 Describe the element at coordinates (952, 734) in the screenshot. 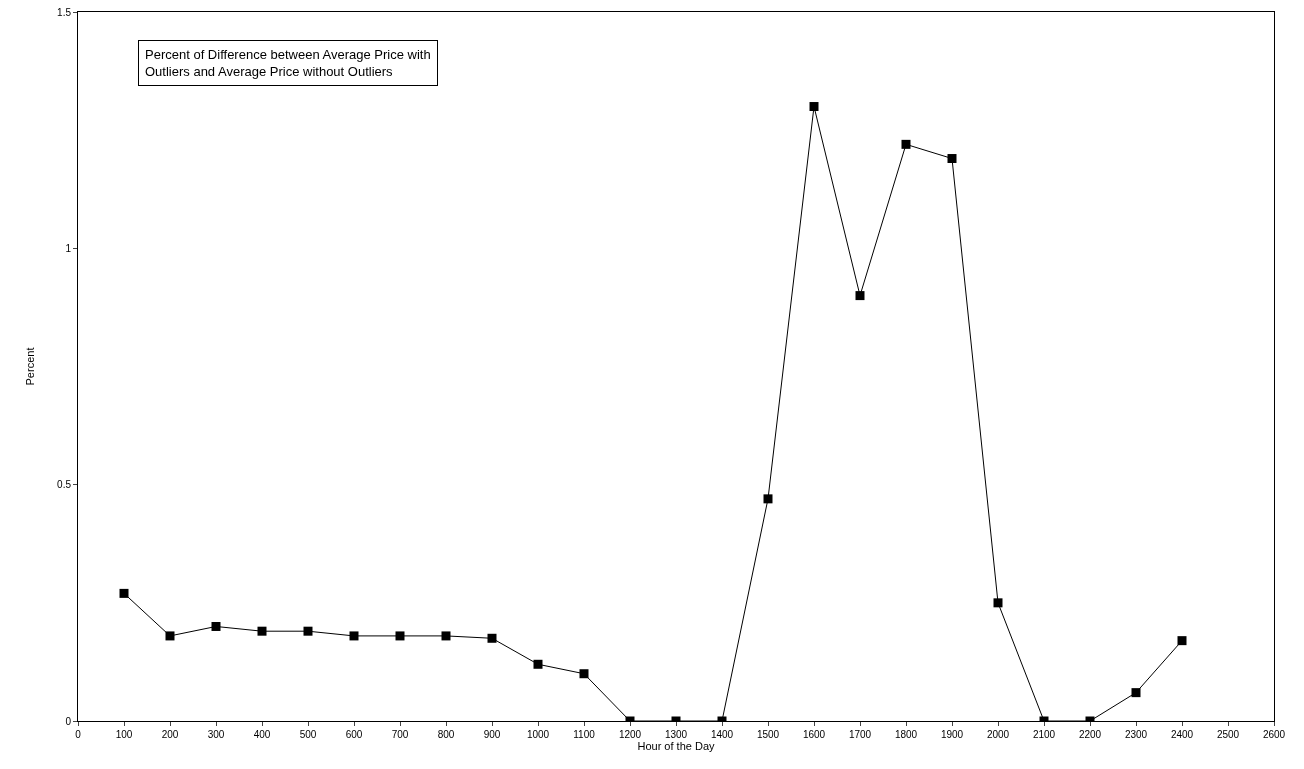

I see `x-tick-label: 1900` at that location.